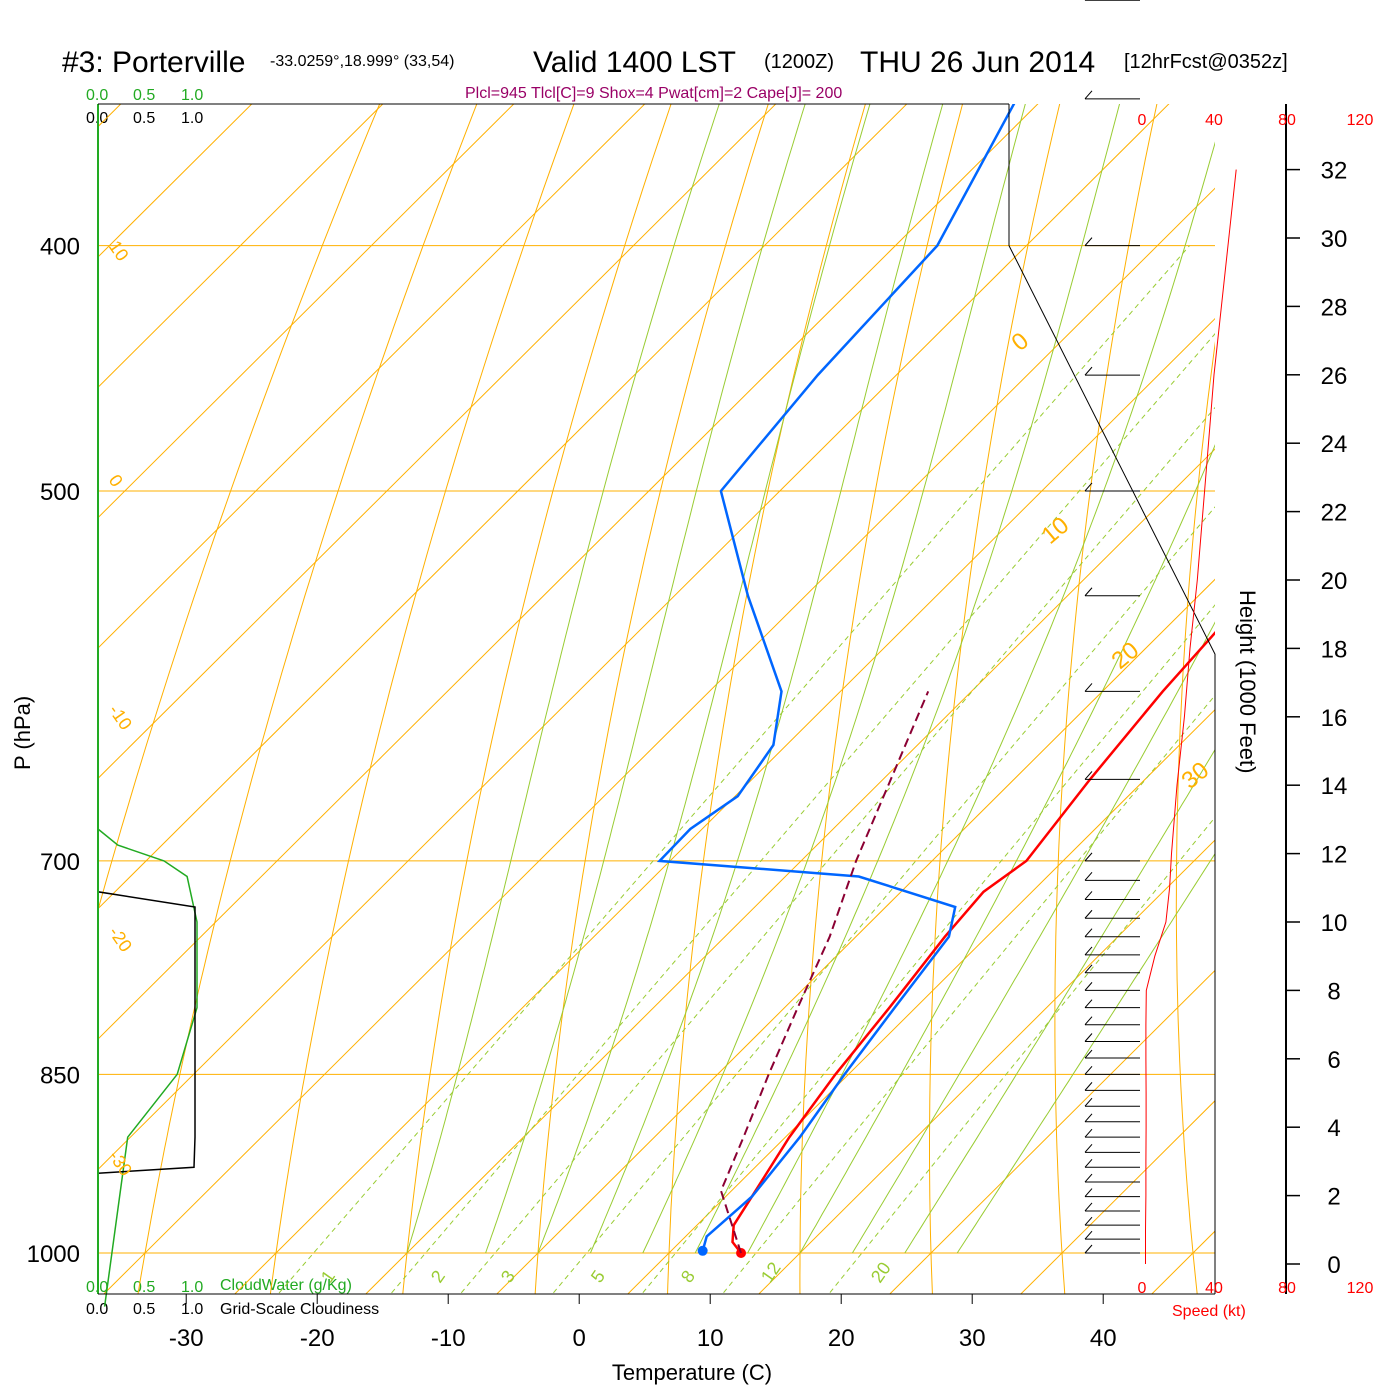 This screenshot has height=1400, width=1400. Describe the element at coordinates (120, 717) in the screenshot. I see `dry-adiabat-label: -10` at that location.